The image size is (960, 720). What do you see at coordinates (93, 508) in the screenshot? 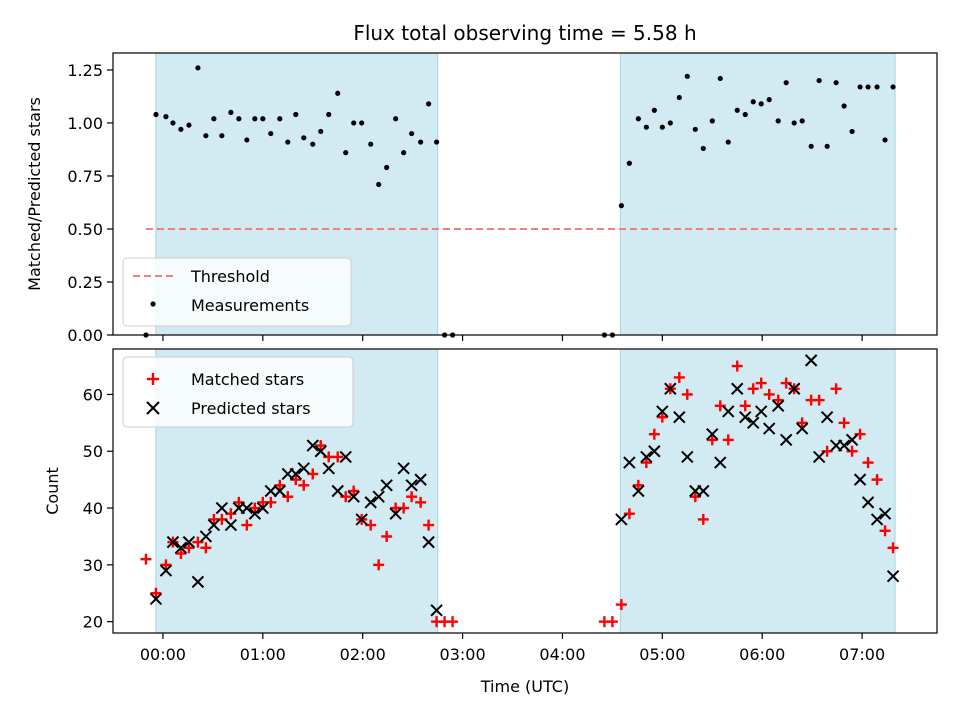
I see `bottom-ytick-label-2: 40` at bounding box center [93, 508].